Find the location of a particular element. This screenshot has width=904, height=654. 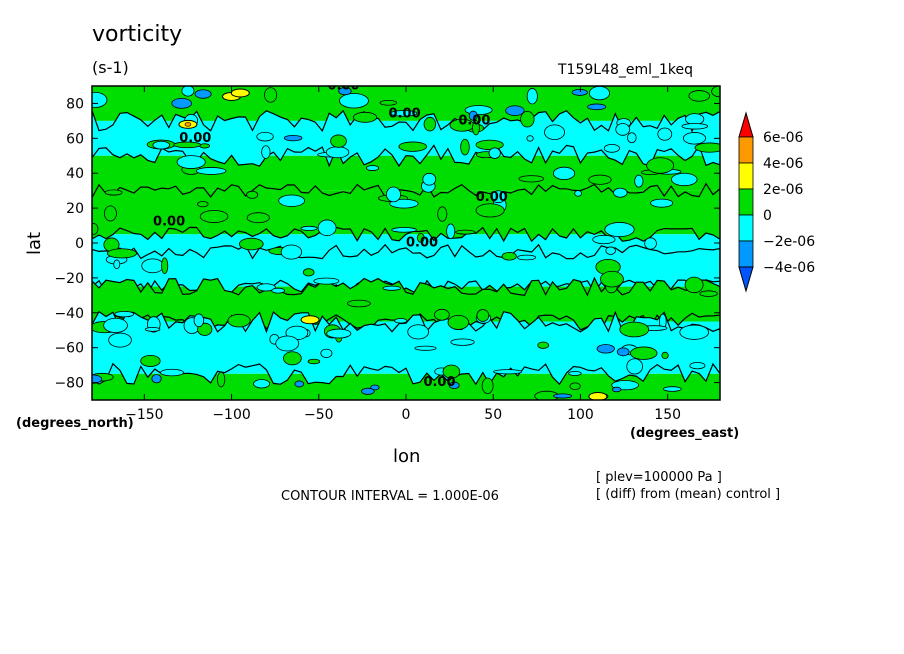

x-tick-label: −100 is located at coordinates (231, 415).